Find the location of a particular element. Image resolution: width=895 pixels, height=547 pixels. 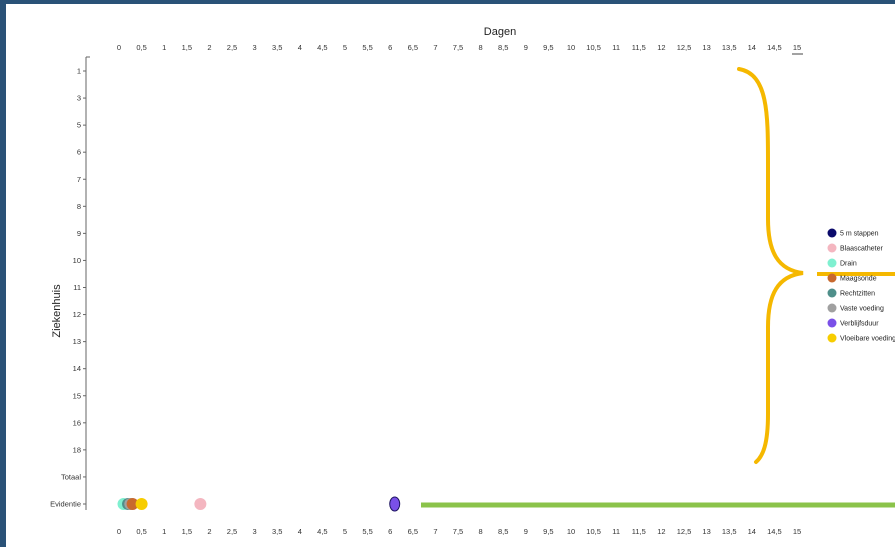

x-tick-label-top: 14 is located at coordinates (752, 47).